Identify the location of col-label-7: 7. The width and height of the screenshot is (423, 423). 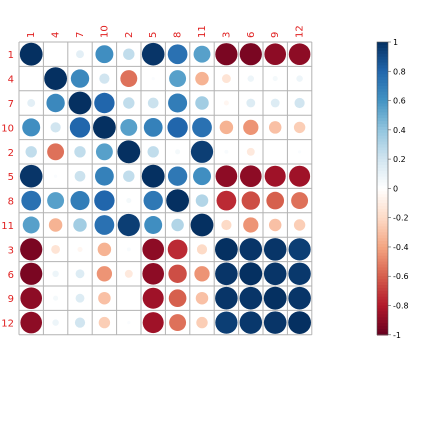
(80, 35).